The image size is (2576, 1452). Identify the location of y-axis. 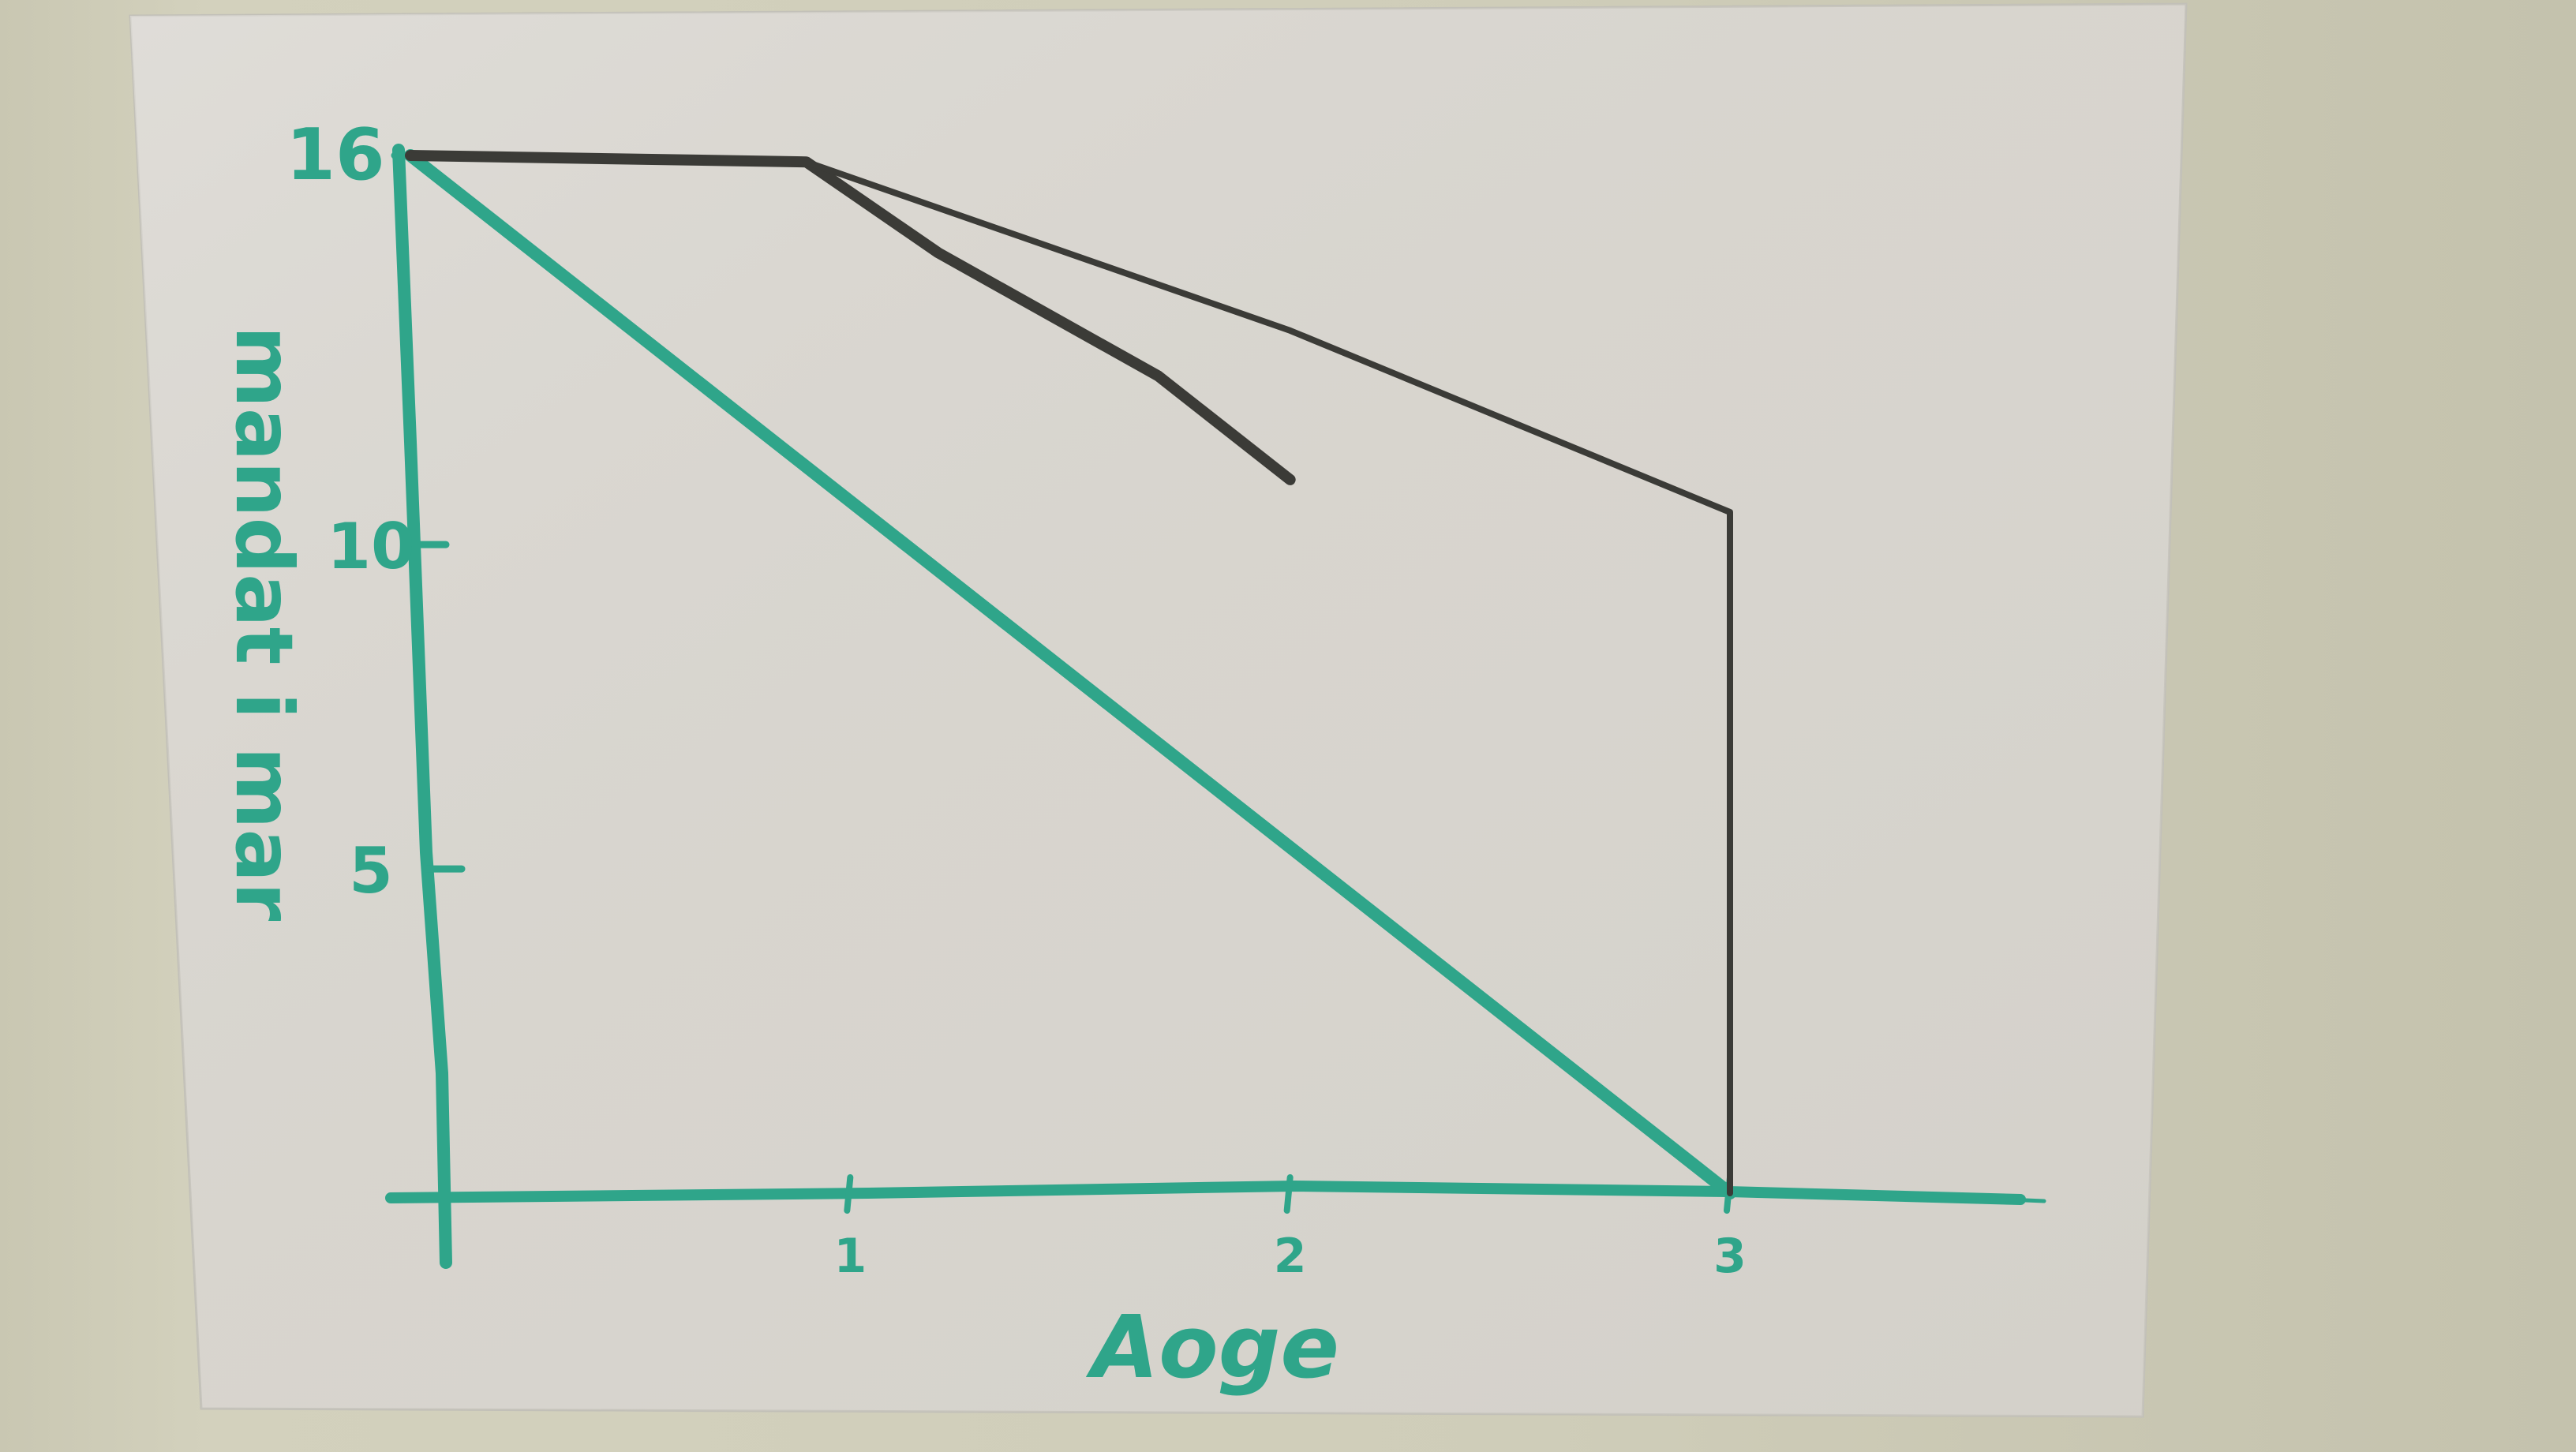
(422, 706).